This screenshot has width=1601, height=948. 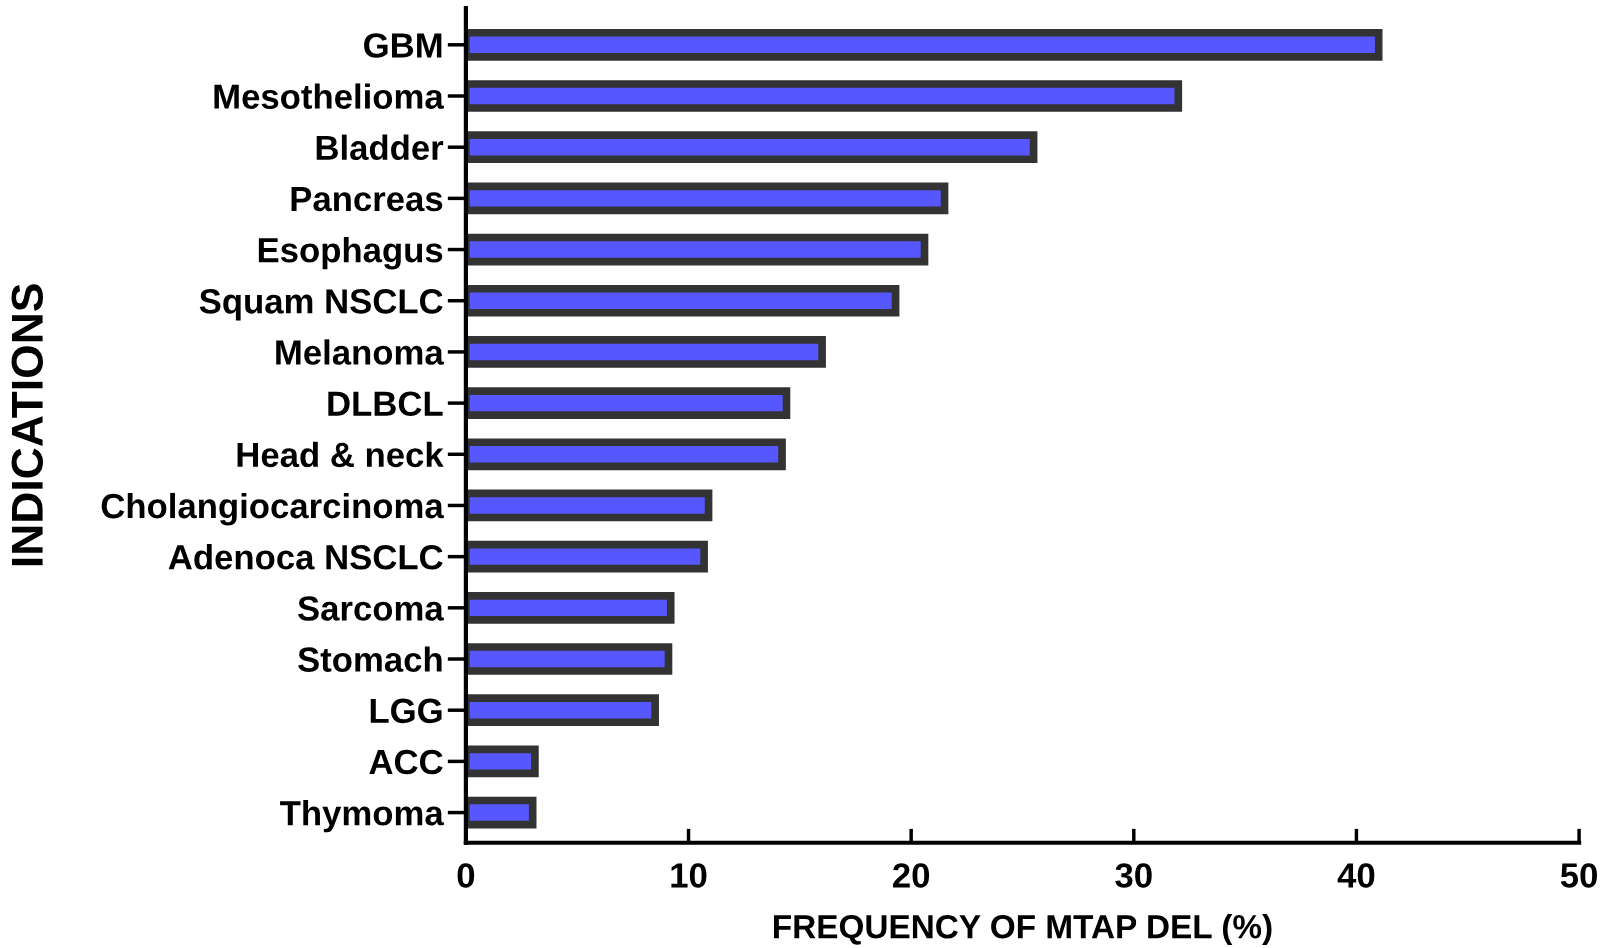 I want to click on x-tick-label: 10, so click(x=689, y=875).